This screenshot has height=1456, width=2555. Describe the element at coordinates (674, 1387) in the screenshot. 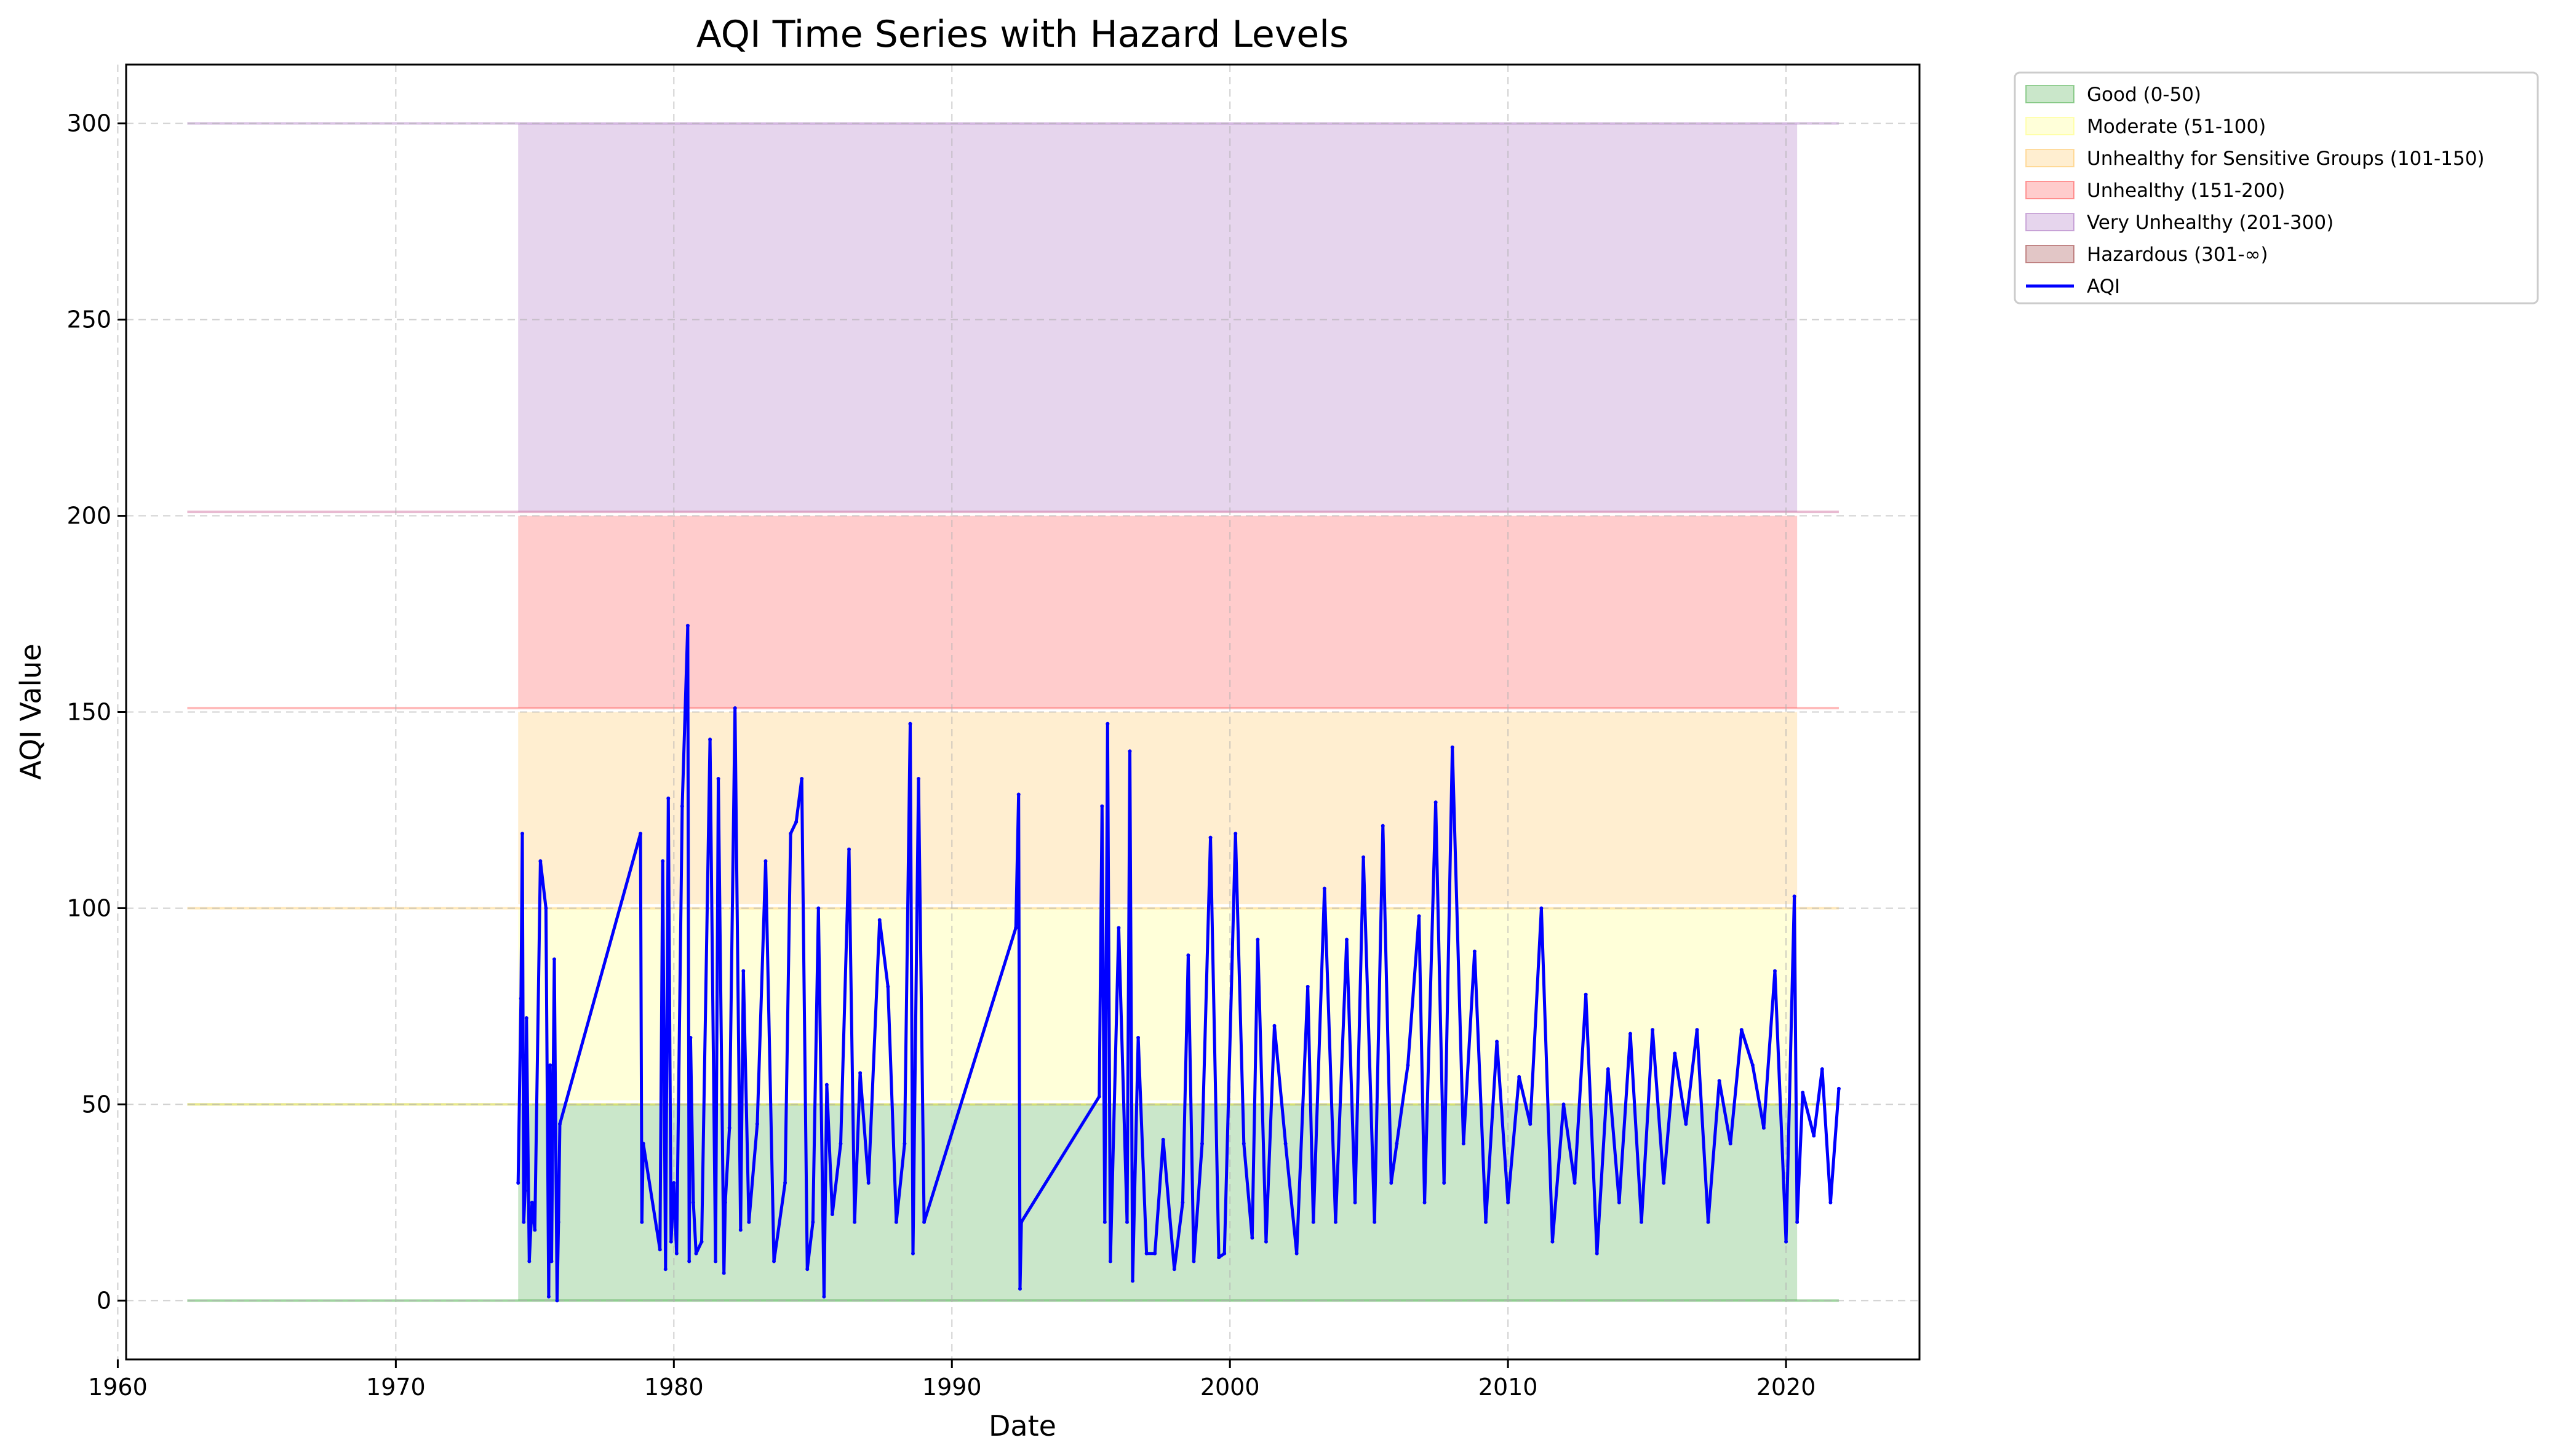

I see `x-tick-label-2: 1980` at that location.